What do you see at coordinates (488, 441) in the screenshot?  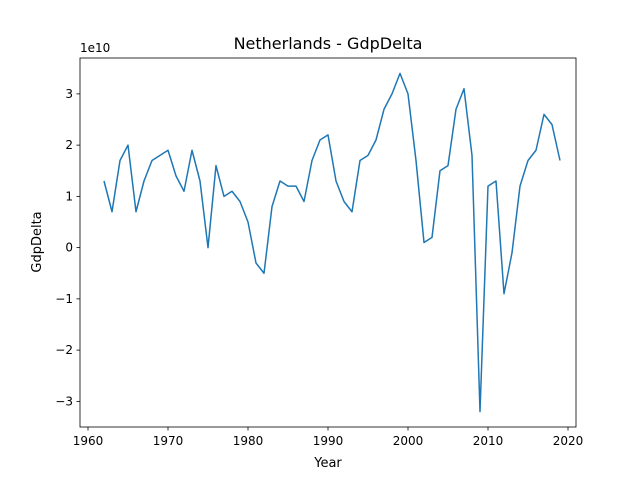 I see `x-tick-label: 2010` at bounding box center [488, 441].